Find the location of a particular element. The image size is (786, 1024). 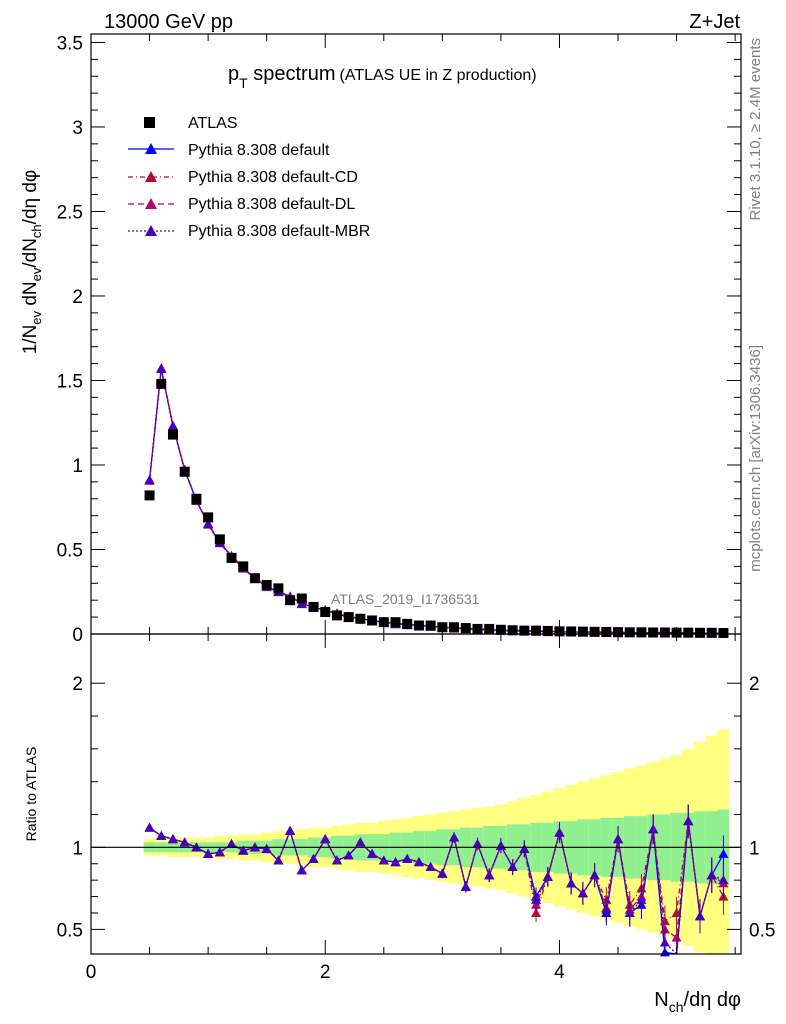

ratio-point-cd is located at coordinates (676, 912).